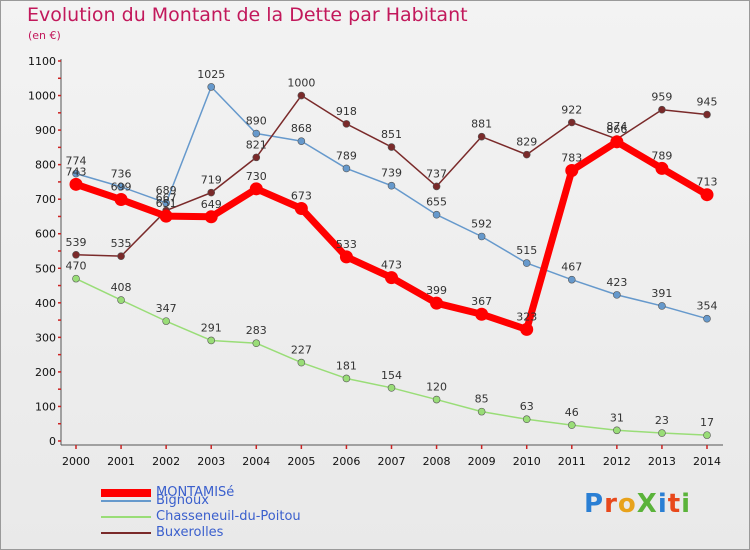 This screenshot has height=550, width=750. Describe the element at coordinates (617, 417) in the screenshot. I see `data-label-chasseneuil: 31` at that location.